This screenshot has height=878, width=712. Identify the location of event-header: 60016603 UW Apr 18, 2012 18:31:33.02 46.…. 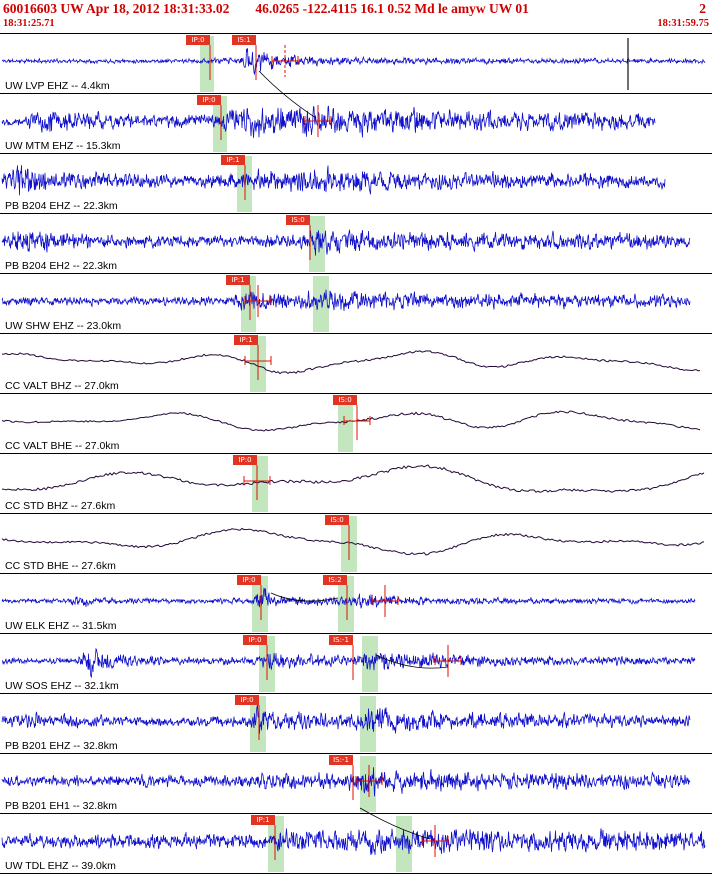
(356, 16).